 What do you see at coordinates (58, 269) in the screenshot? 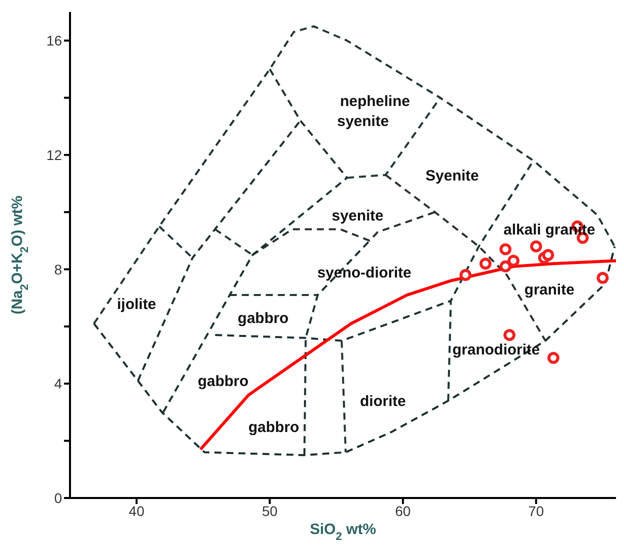
I see `y-tick-label: 8` at bounding box center [58, 269].